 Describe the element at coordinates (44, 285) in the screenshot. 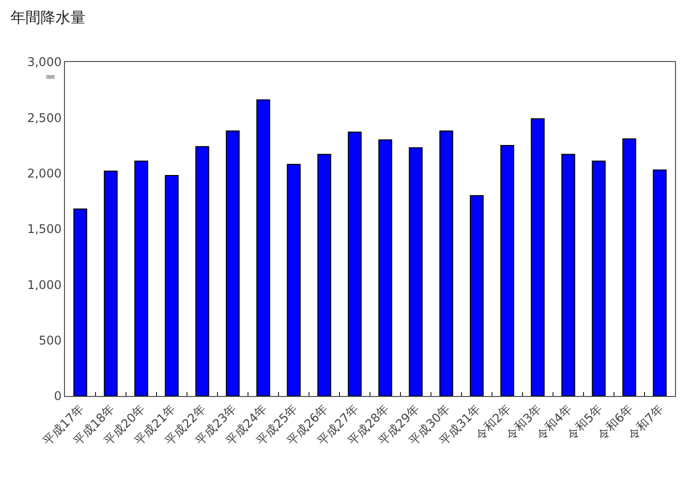

I see `y-tick-label: 1,000` at that location.